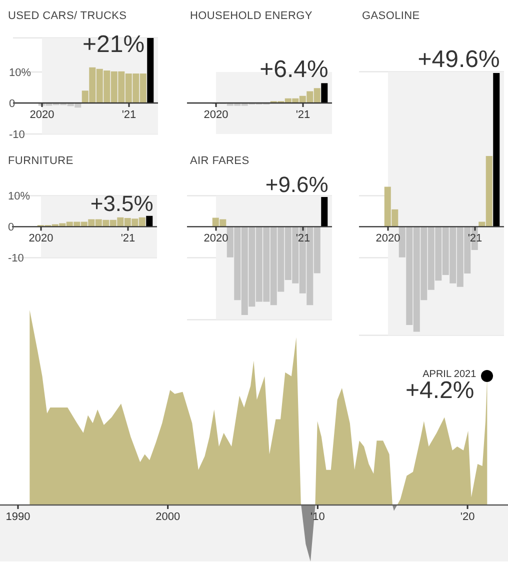 Image resolution: width=508 pixels, height=563 pixels. Describe the element at coordinates (113, 44) in the screenshot. I see `annotation: +21%` at that location.